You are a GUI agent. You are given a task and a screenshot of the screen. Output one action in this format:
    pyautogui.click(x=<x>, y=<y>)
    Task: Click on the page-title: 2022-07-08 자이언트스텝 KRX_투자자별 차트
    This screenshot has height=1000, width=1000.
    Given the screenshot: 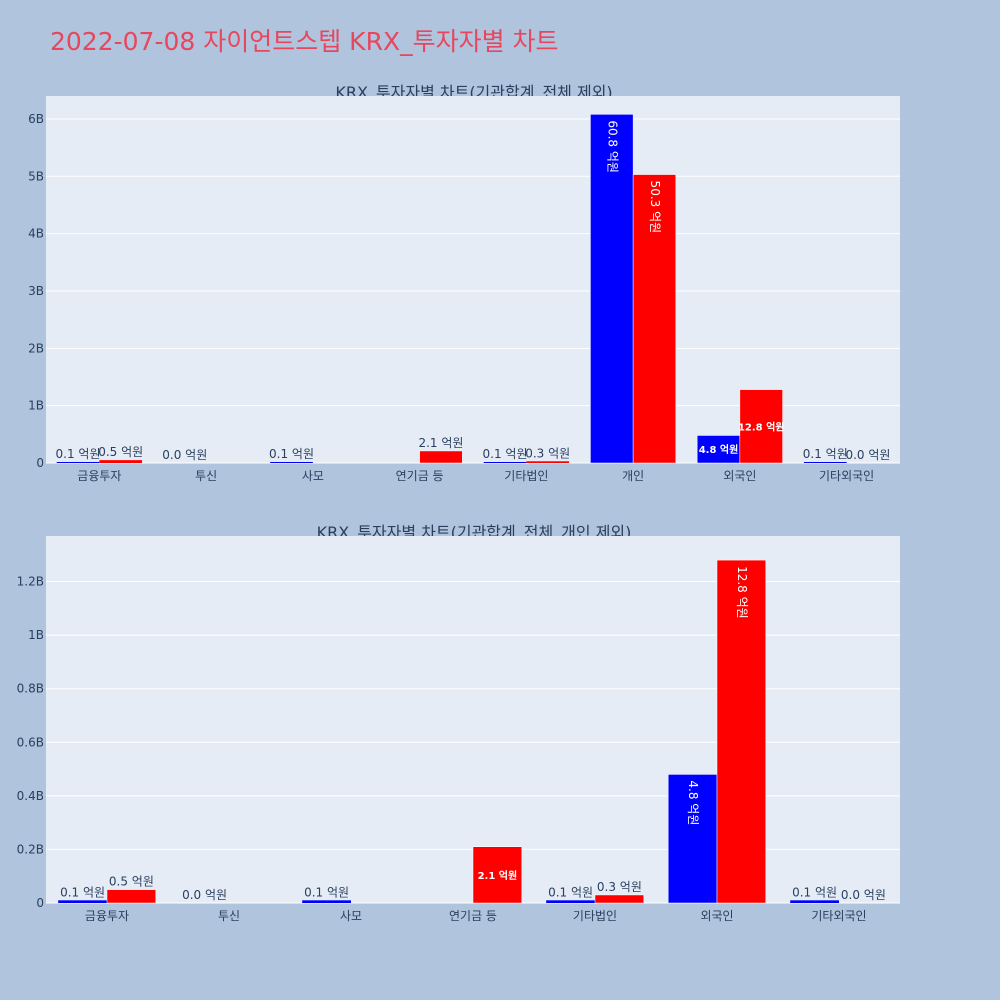 What is the action you would take?
    pyautogui.click(x=304, y=41)
    